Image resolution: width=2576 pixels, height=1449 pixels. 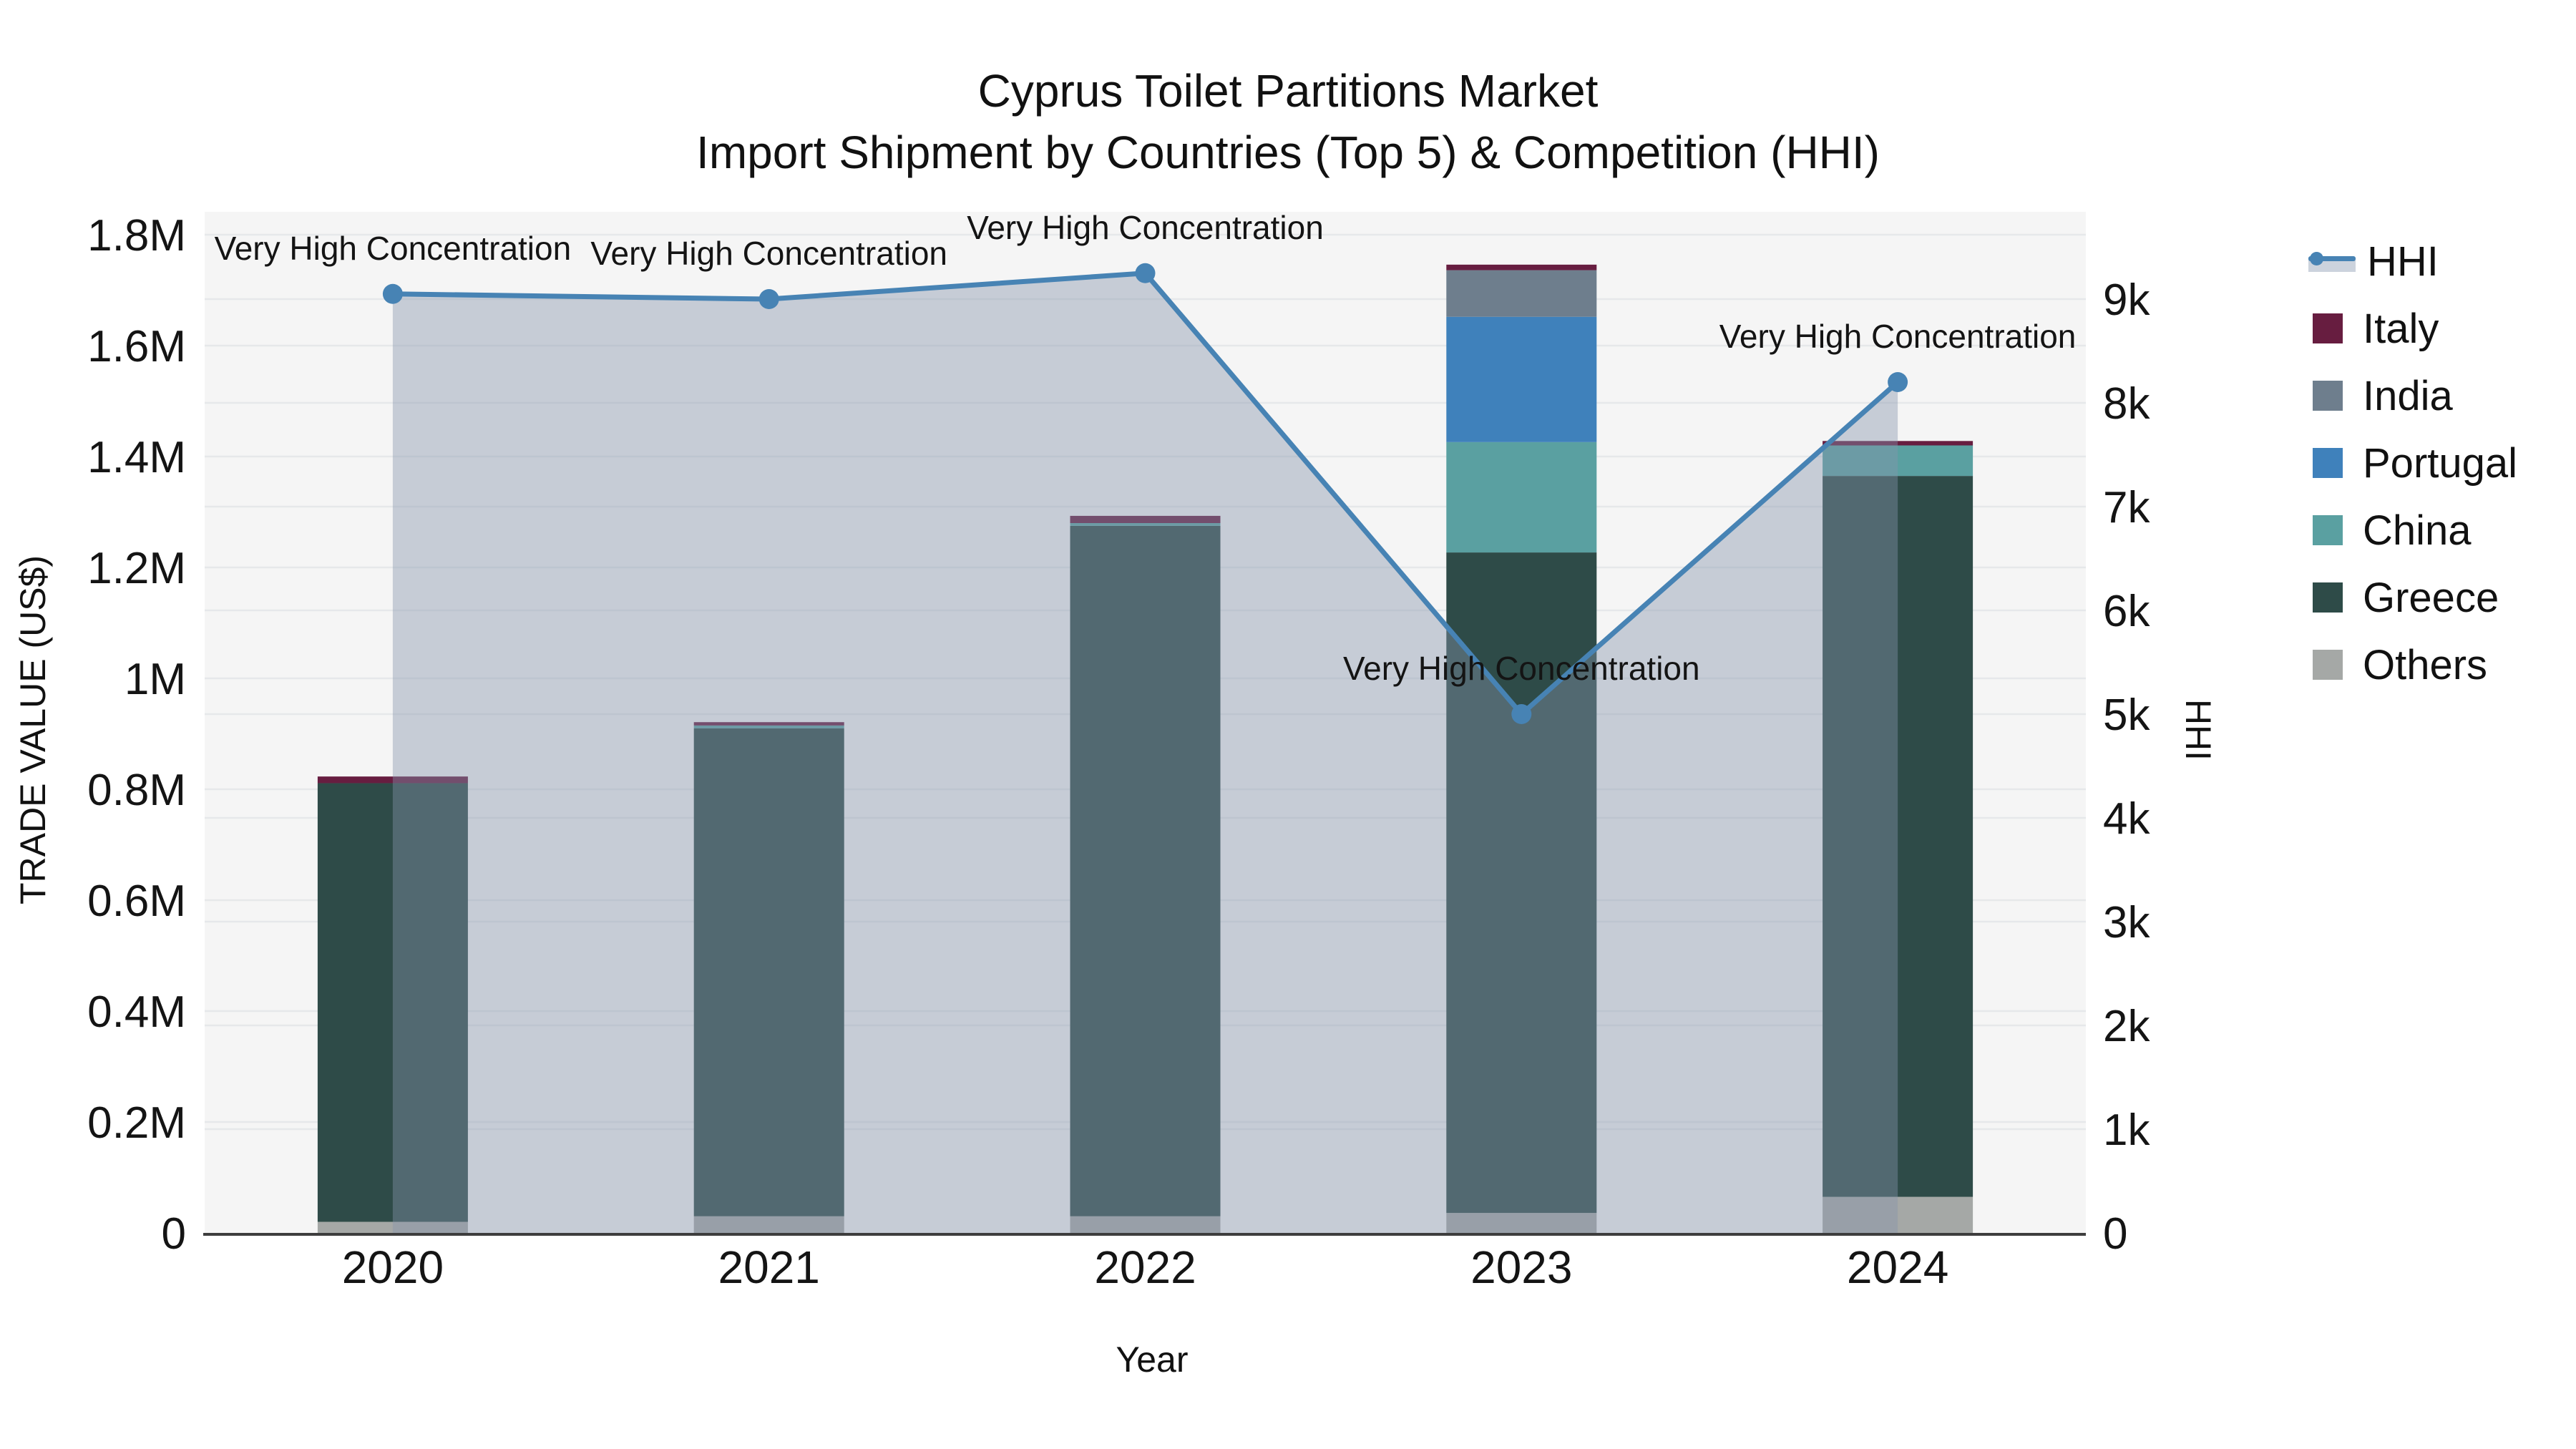 I want to click on bar-segment-others-2024, so click(x=1898, y=1214).